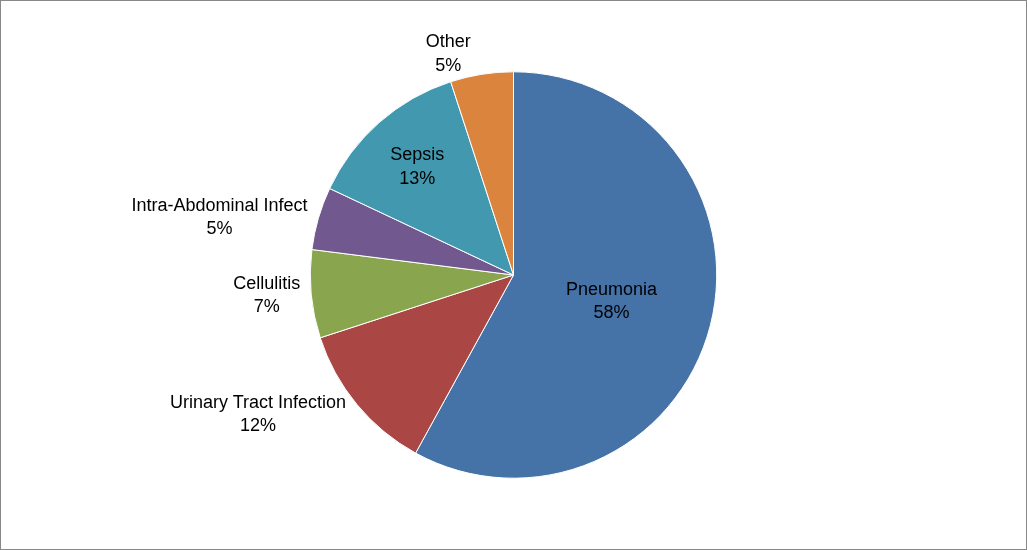  What do you see at coordinates (266, 306) in the screenshot?
I see `data-label: 7%` at bounding box center [266, 306].